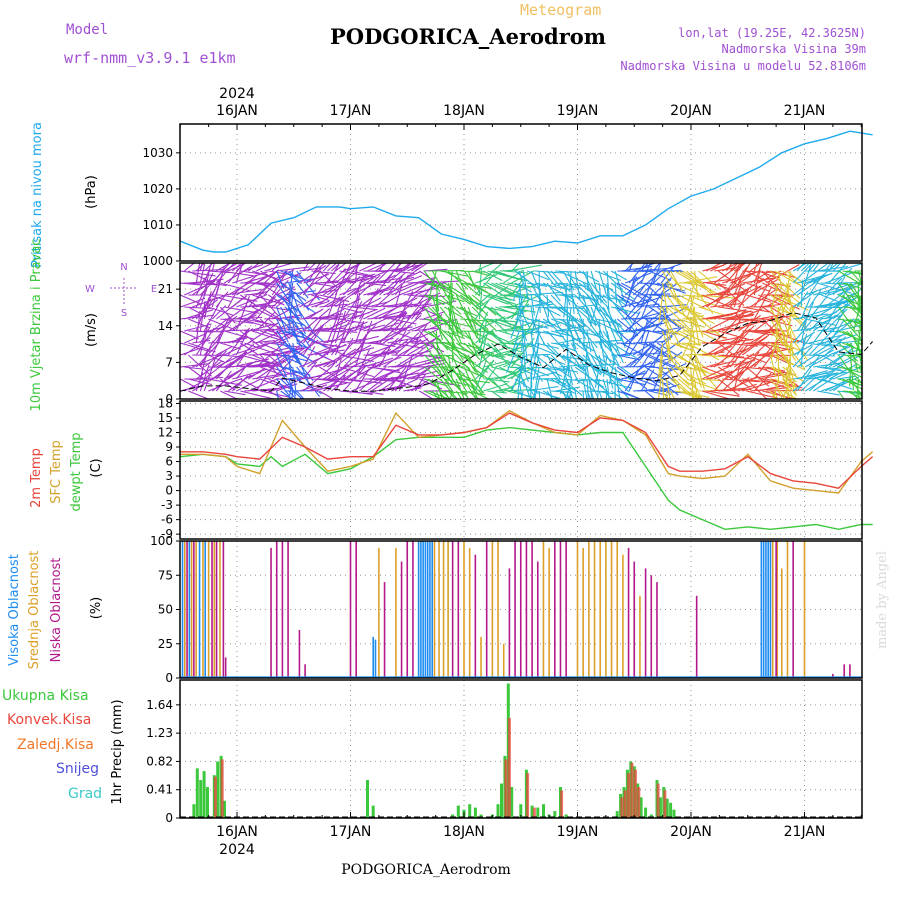 The height and width of the screenshot is (900, 900). What do you see at coordinates (49, 720) in the screenshot?
I see `precip-legend-conv: Konvek.Kisa` at bounding box center [49, 720].